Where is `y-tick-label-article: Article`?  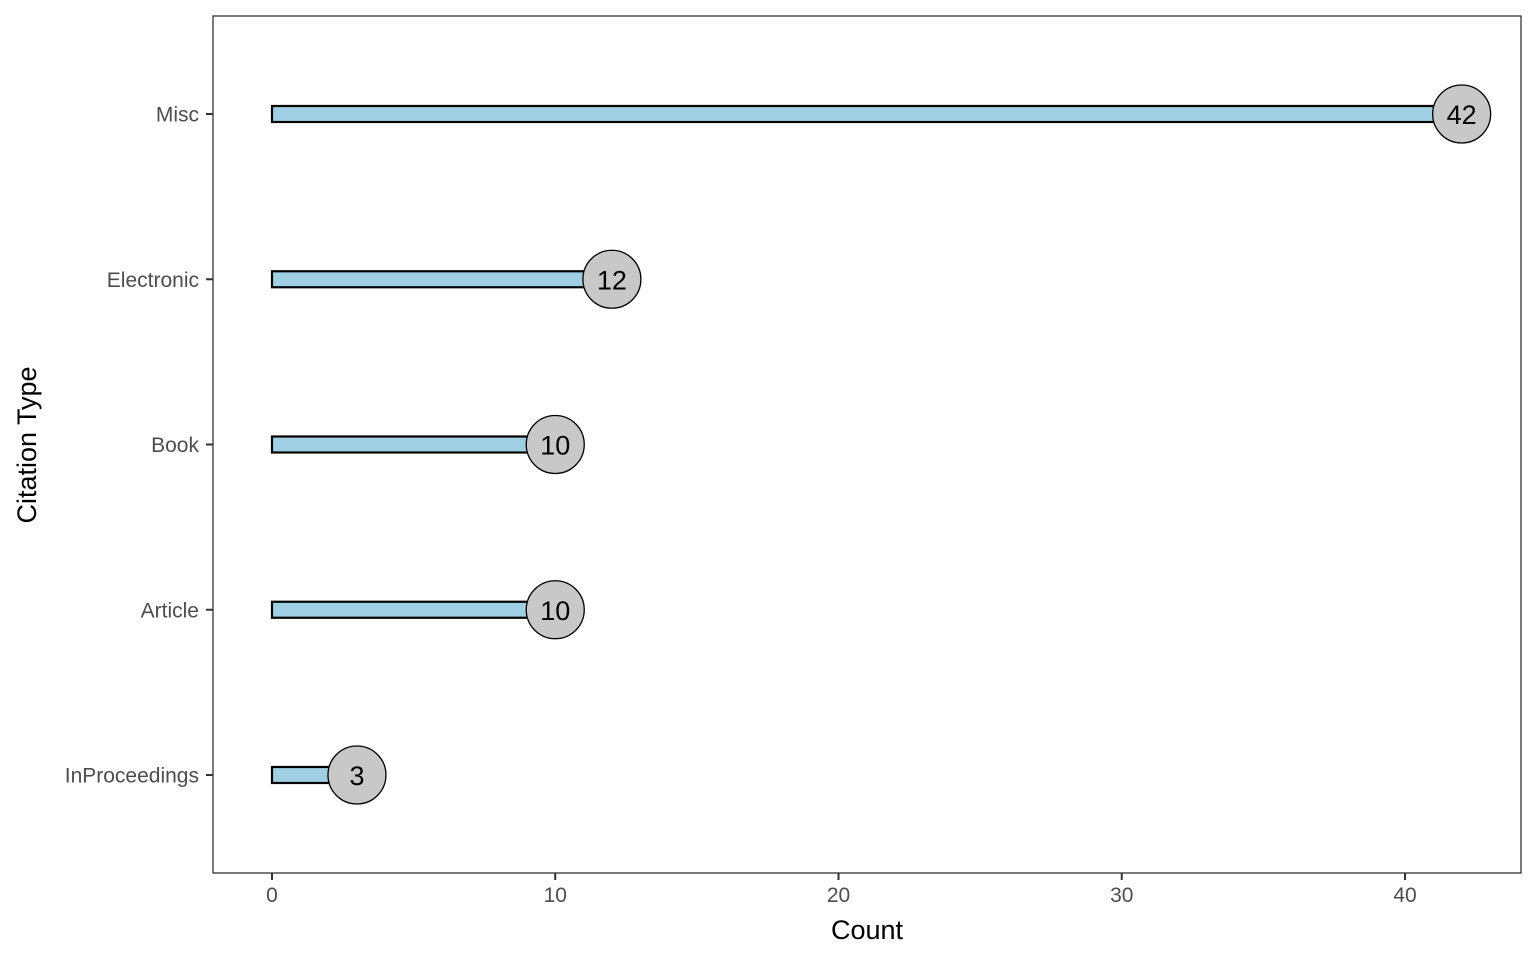
y-tick-label-article: Article is located at coordinates (170, 610).